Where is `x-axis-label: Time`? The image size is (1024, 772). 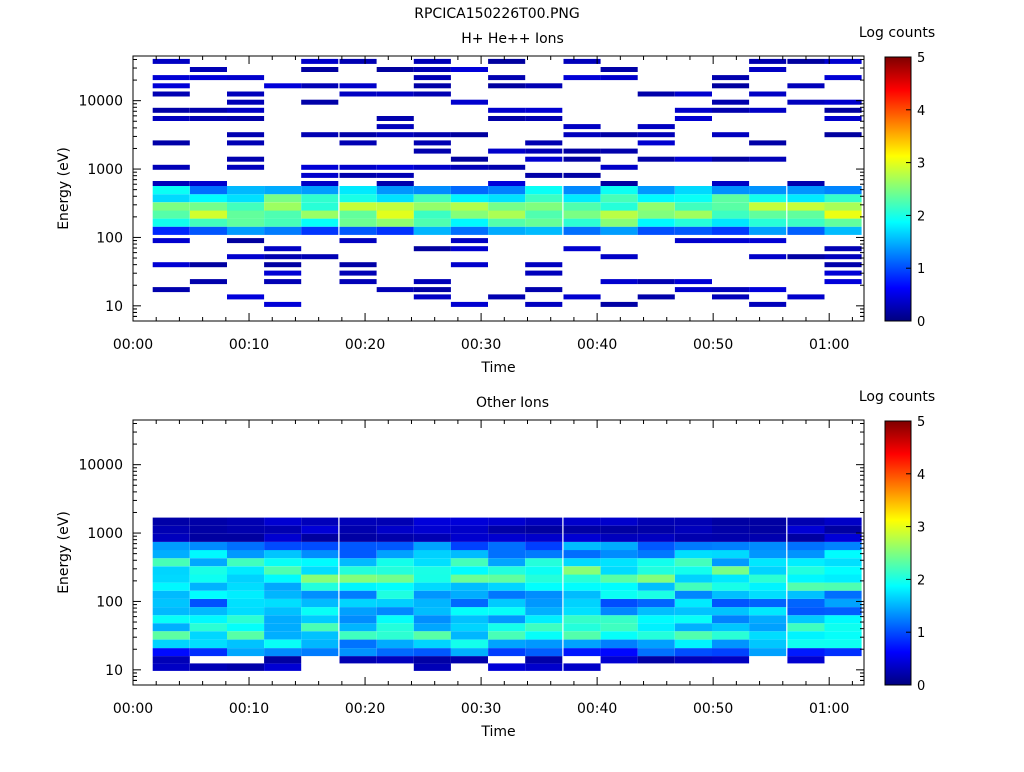
x-axis-label: Time is located at coordinates (497, 732).